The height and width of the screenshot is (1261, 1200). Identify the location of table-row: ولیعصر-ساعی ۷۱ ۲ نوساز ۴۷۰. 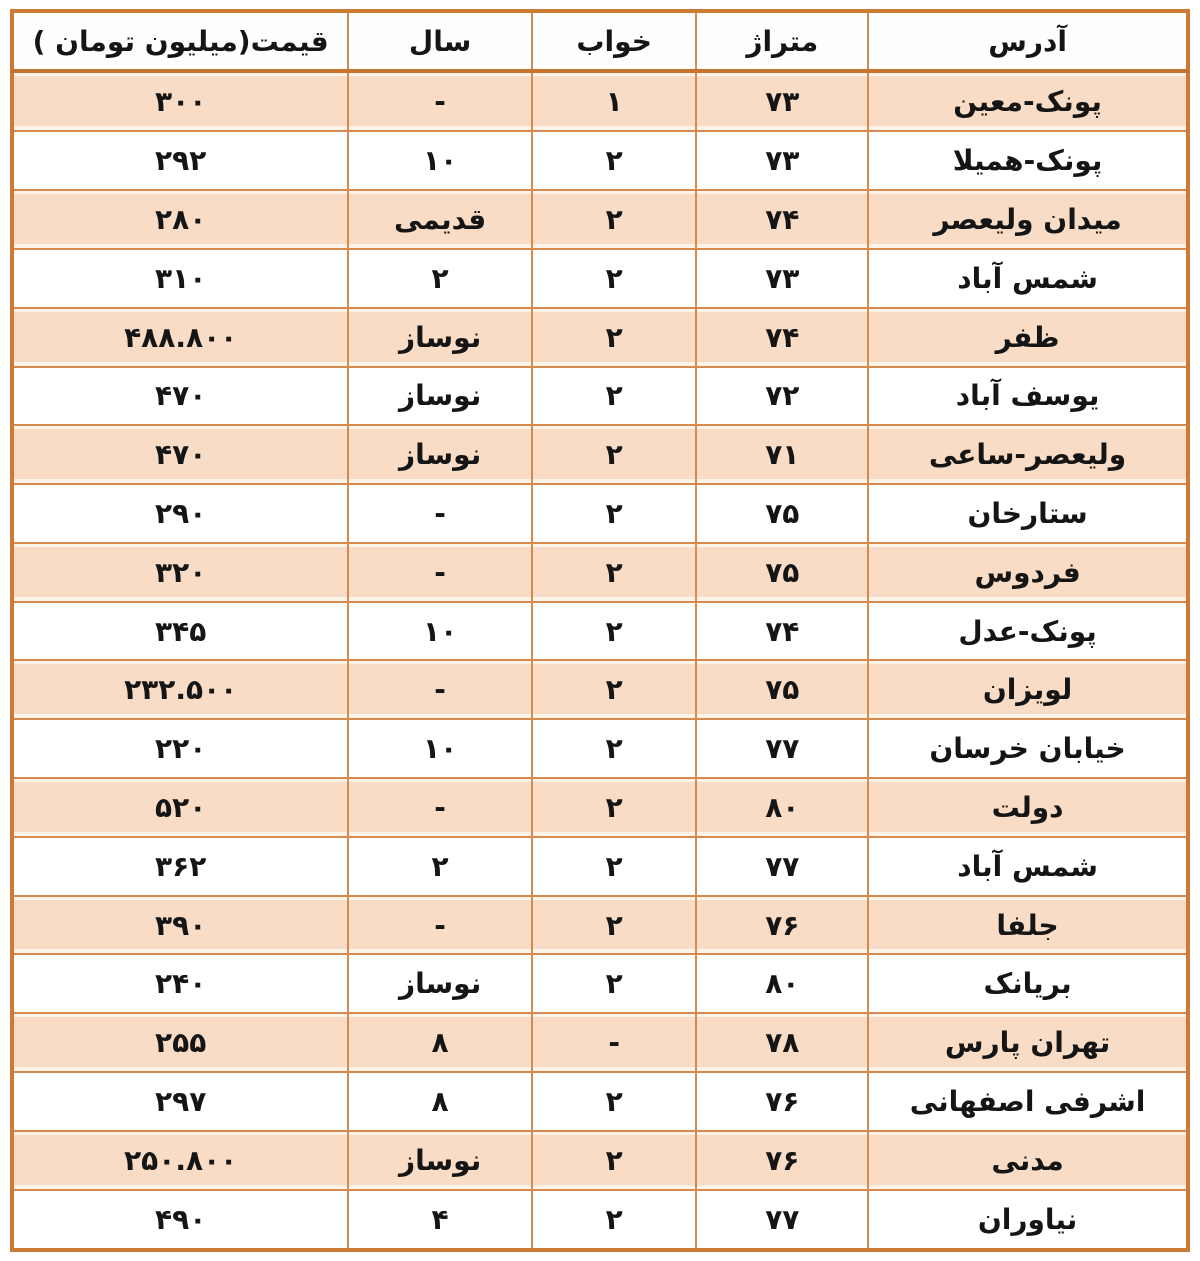
(599, 455).